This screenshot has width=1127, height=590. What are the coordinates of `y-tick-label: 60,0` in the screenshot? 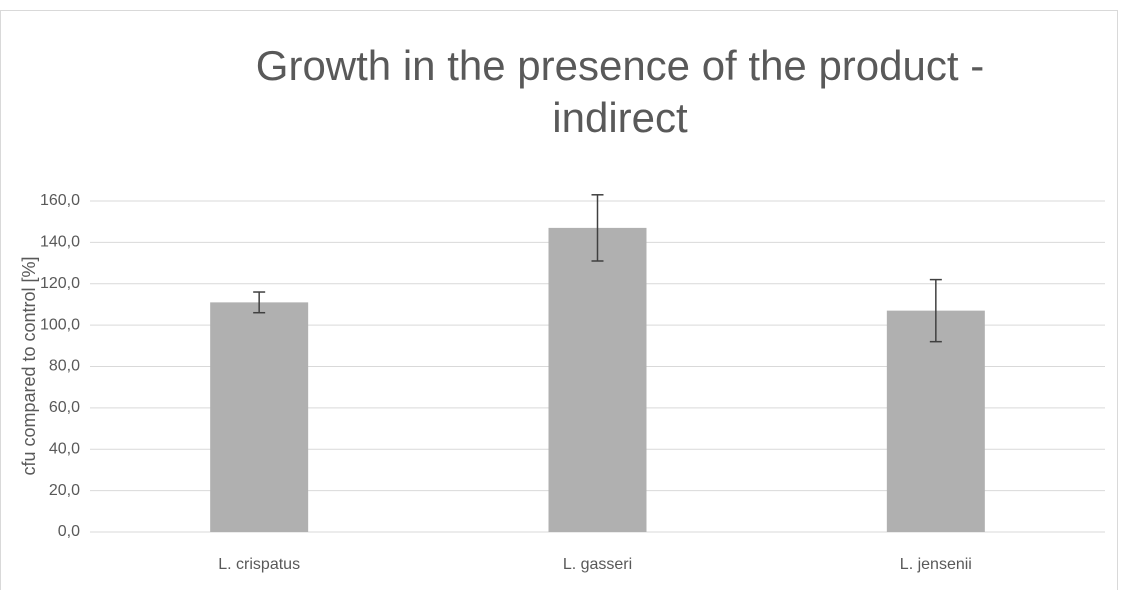 It's located at (64, 407).